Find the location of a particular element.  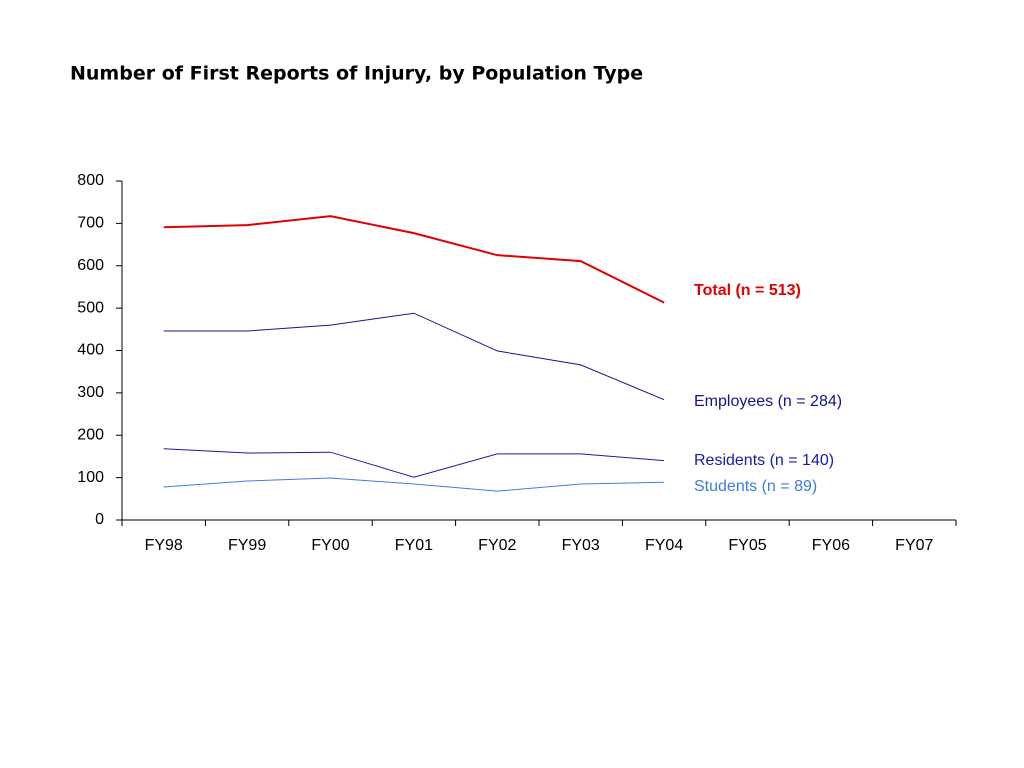

x-tick-label: FY00 is located at coordinates (330, 545).